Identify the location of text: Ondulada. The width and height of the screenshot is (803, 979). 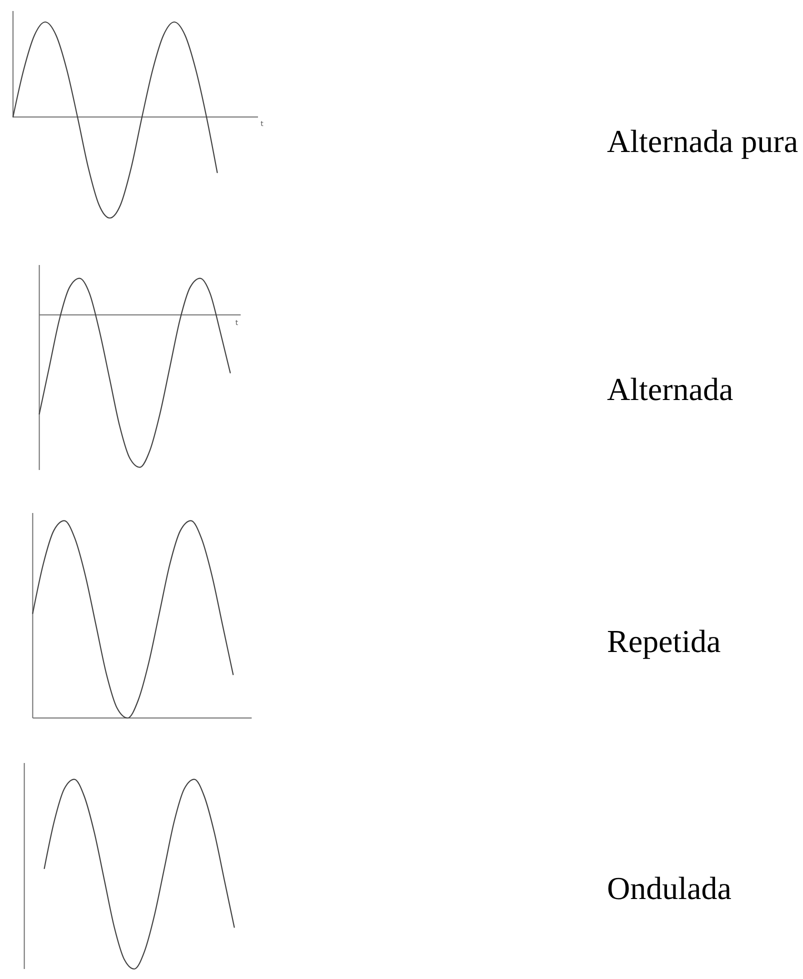
(669, 888).